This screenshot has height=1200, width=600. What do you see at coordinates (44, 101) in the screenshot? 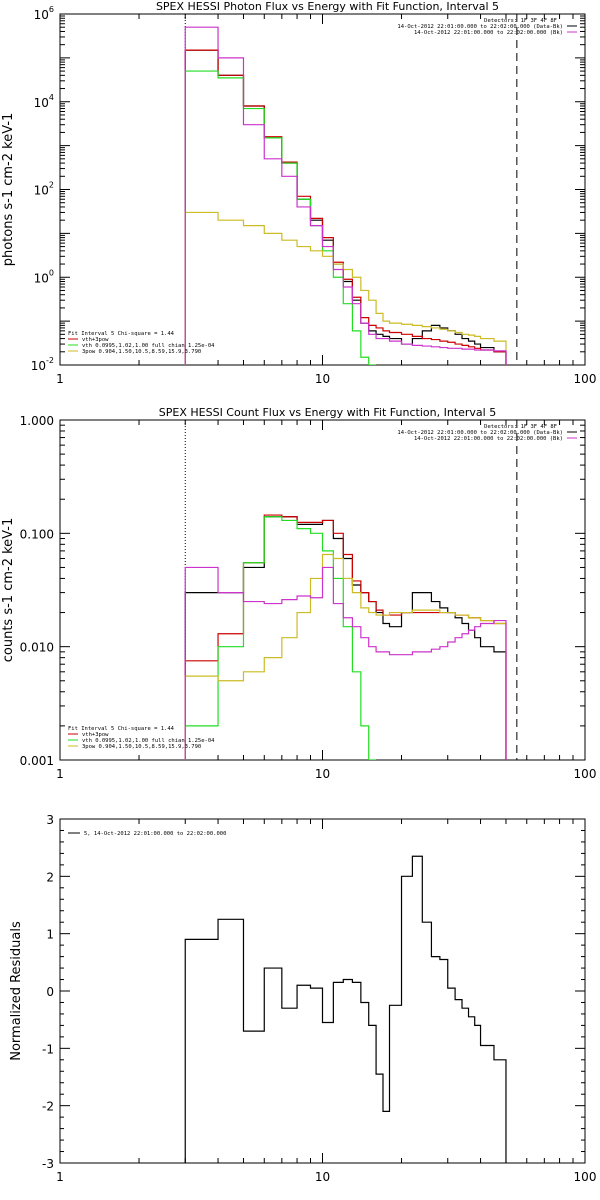
I see `y-tick-label: 10⁴` at bounding box center [44, 101].